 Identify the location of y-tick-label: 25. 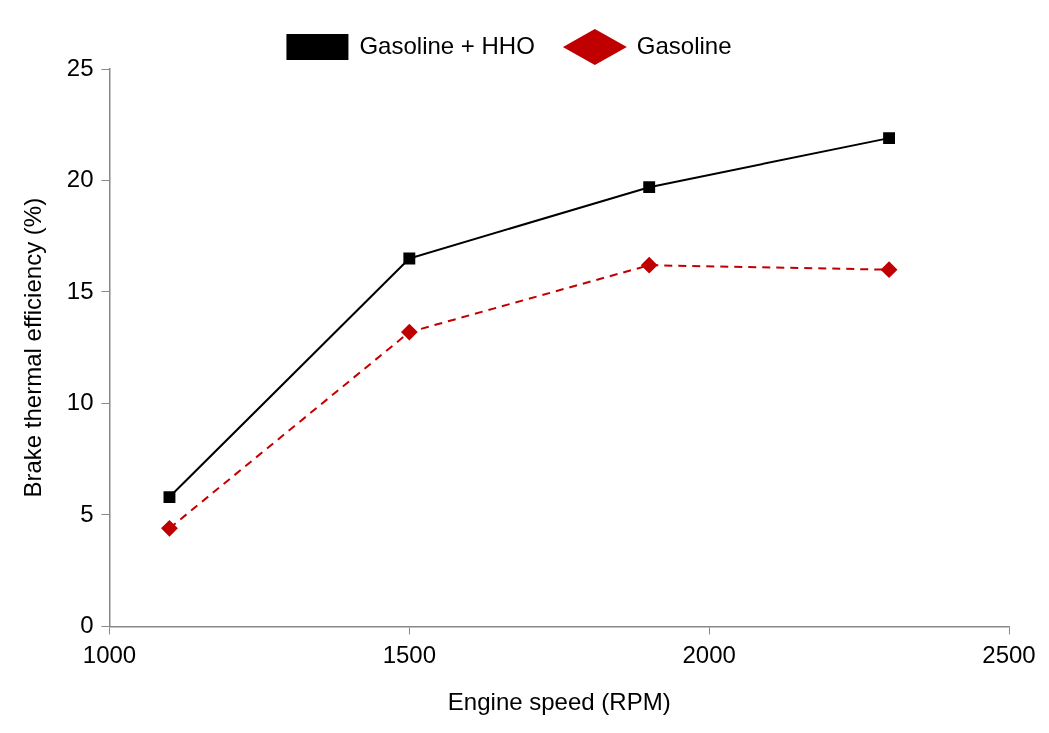
(80, 67).